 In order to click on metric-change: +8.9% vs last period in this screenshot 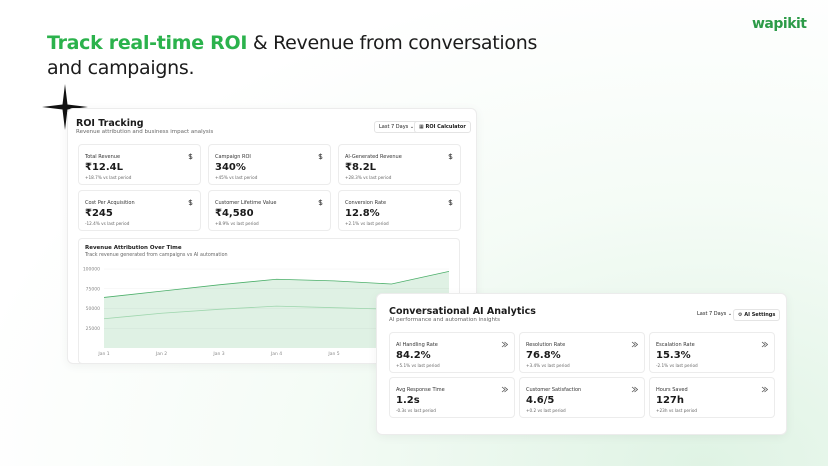, I will do `click(237, 223)`.